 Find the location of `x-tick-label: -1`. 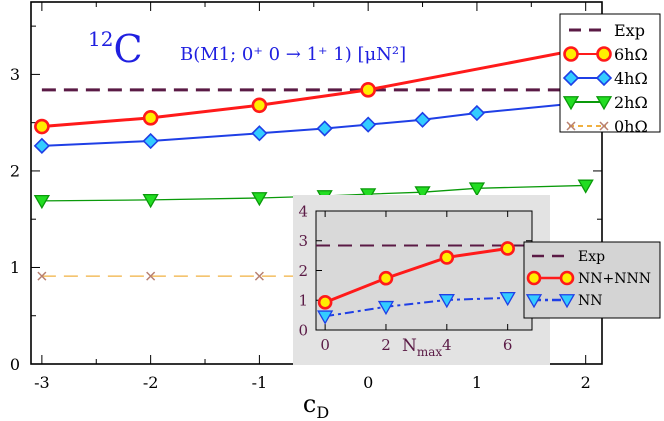

x-tick-label: -1 is located at coordinates (260, 382).